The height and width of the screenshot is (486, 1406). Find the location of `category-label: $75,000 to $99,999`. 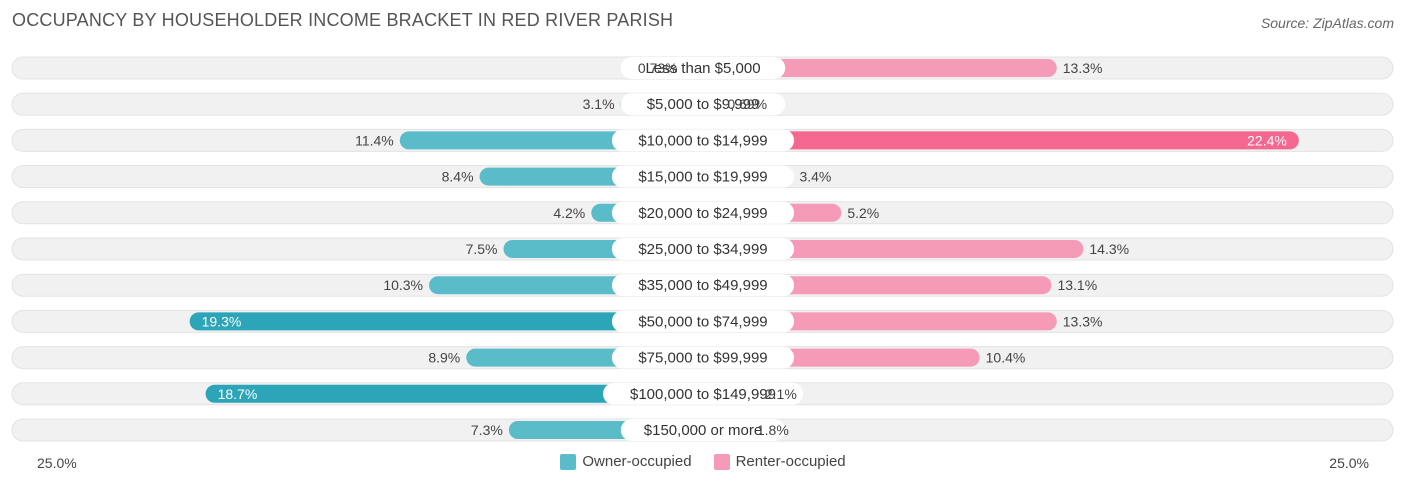

category-label: $75,000 to $99,999 is located at coordinates (702, 358).